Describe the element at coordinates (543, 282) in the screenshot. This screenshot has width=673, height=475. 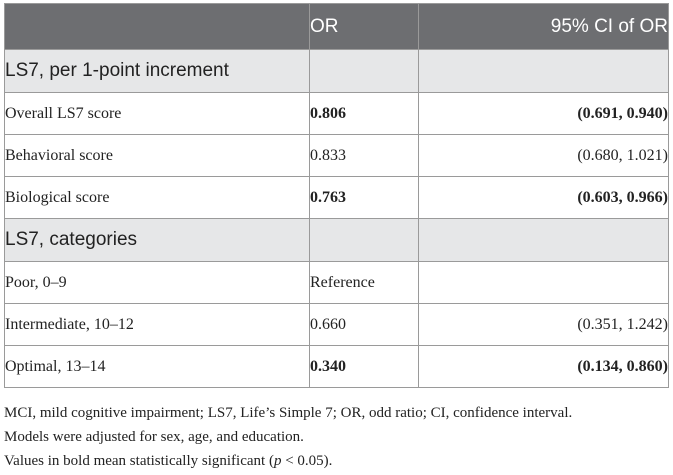
I see `row-ci` at that location.